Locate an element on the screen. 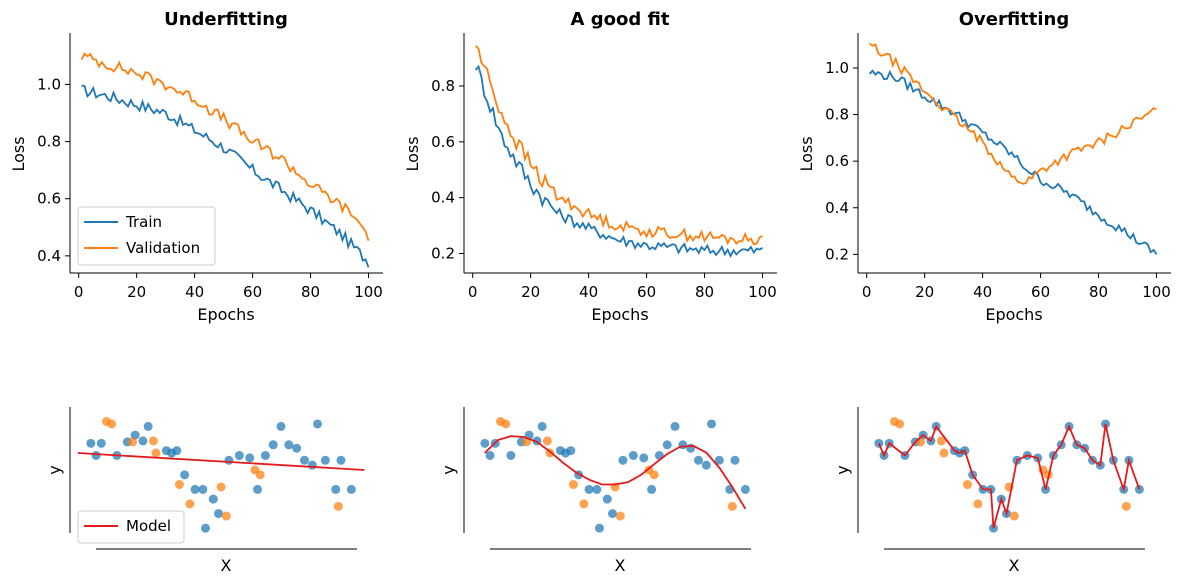 This screenshot has width=1182, height=584. series-line-validation is located at coordinates (1013, 113).